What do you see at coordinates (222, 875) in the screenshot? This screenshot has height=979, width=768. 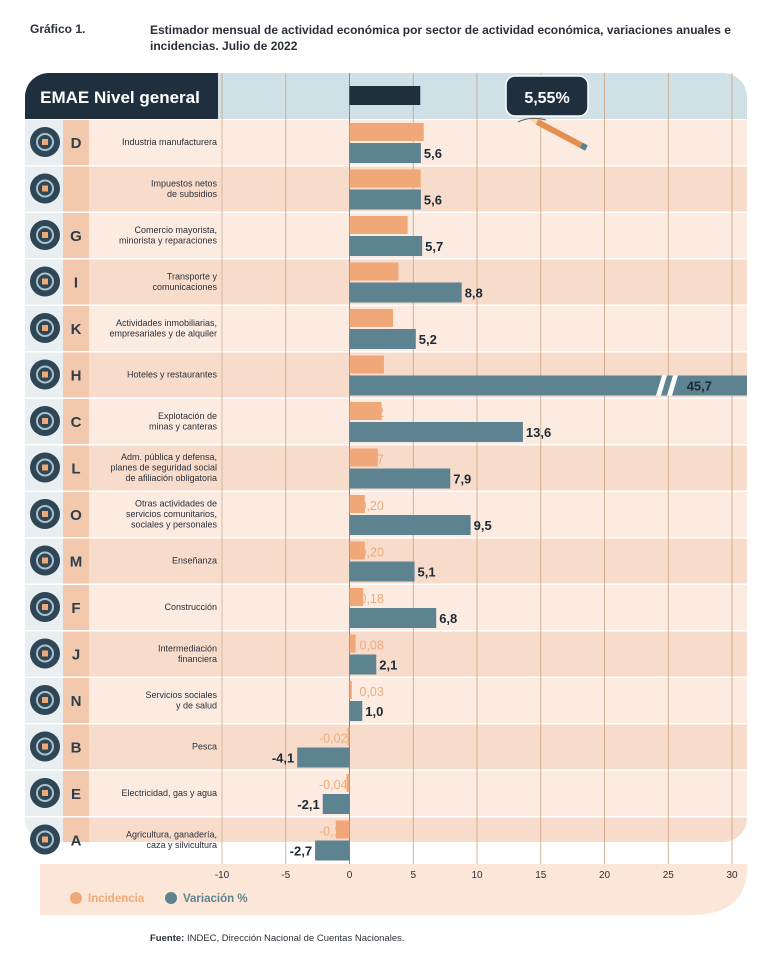 I see `x-tick-label: -10` at bounding box center [222, 875].